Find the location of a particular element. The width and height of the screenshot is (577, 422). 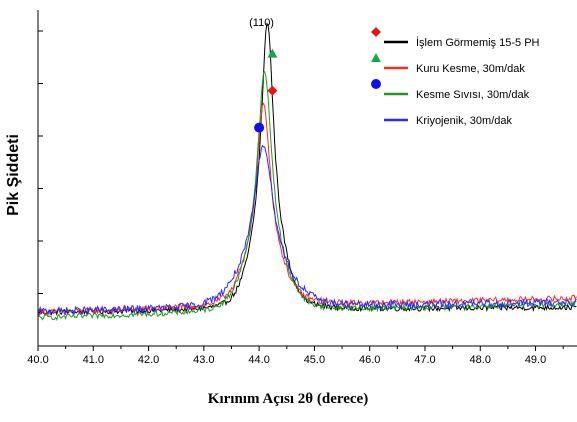

x-tick-label: 42.0 is located at coordinates (148, 360).